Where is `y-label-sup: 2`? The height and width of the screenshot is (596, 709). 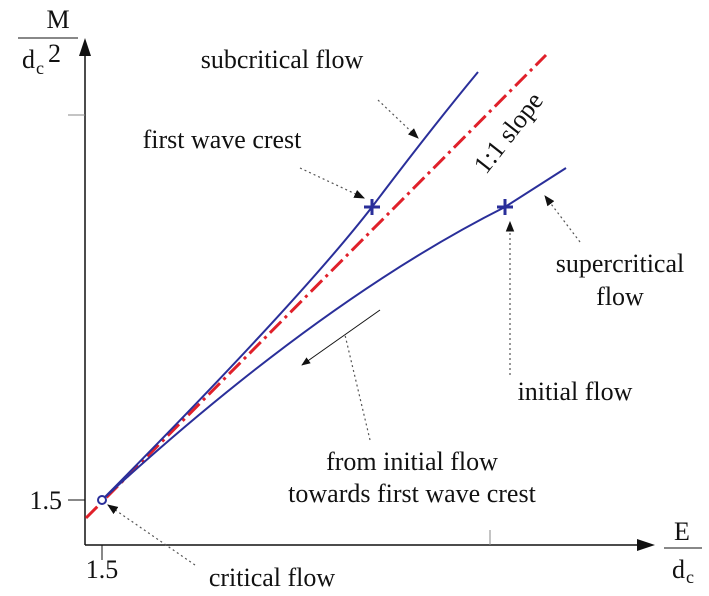
y-label-sup: 2 is located at coordinates (54, 53).